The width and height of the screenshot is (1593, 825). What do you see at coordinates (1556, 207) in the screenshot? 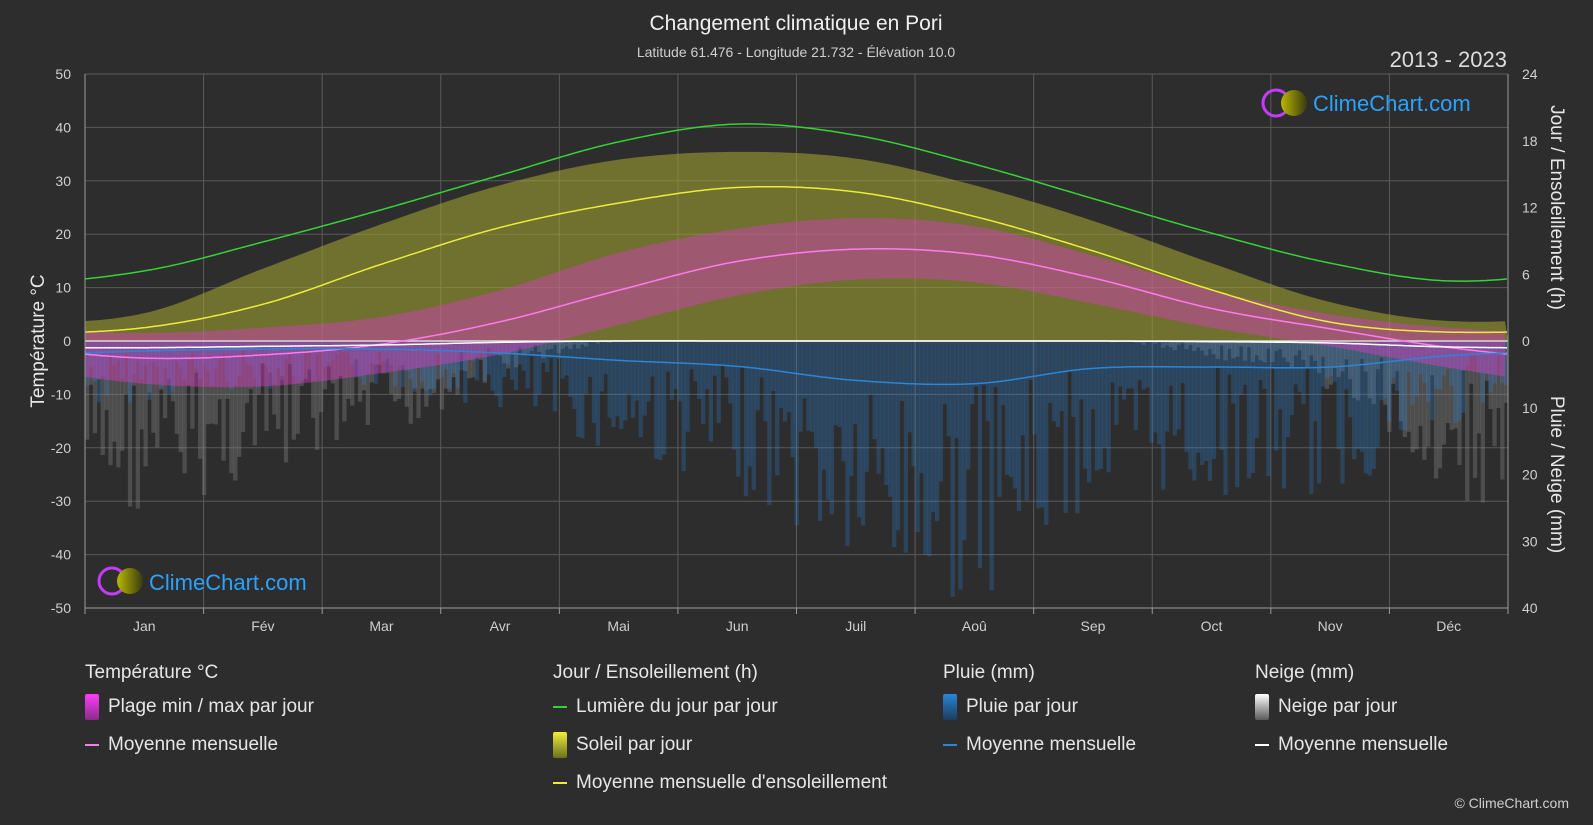
I see `y-right-hours-label: Jour / Ensoleillement (h)` at bounding box center [1556, 207].